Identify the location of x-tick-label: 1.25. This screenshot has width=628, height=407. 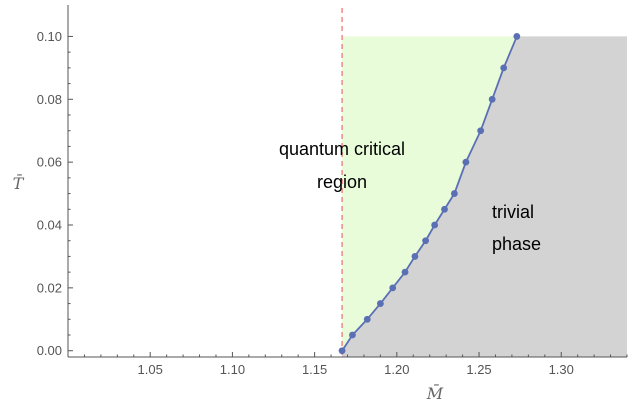
(478, 369).